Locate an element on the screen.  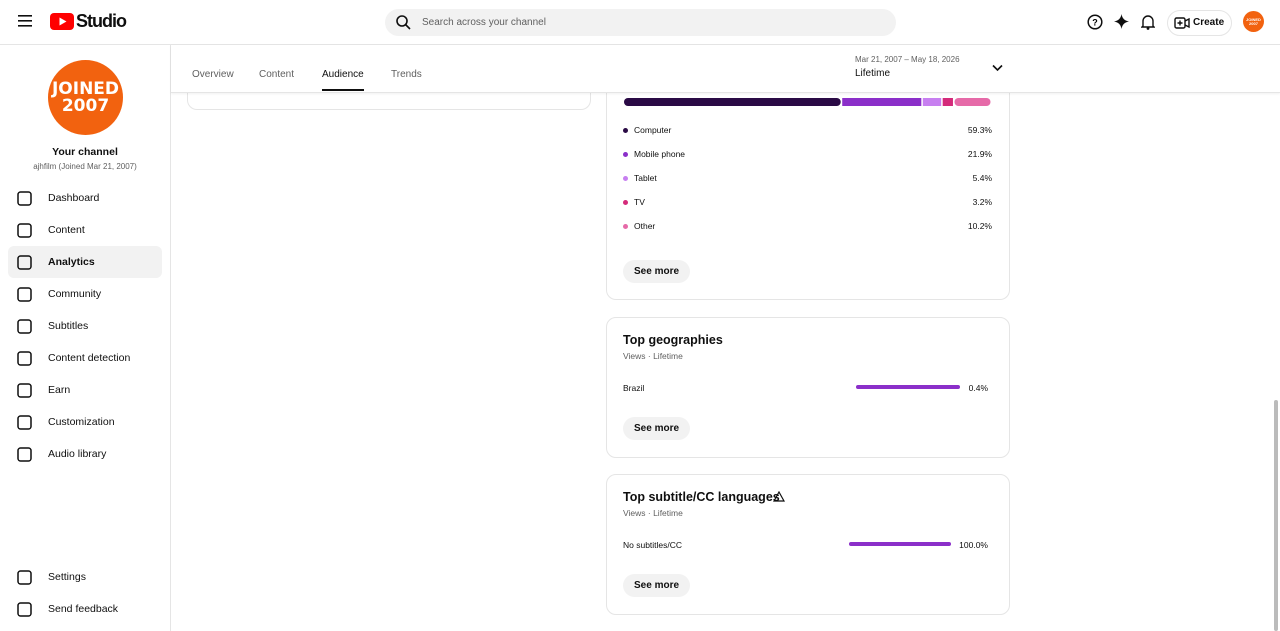
tab: Trends is located at coordinates (406, 74).